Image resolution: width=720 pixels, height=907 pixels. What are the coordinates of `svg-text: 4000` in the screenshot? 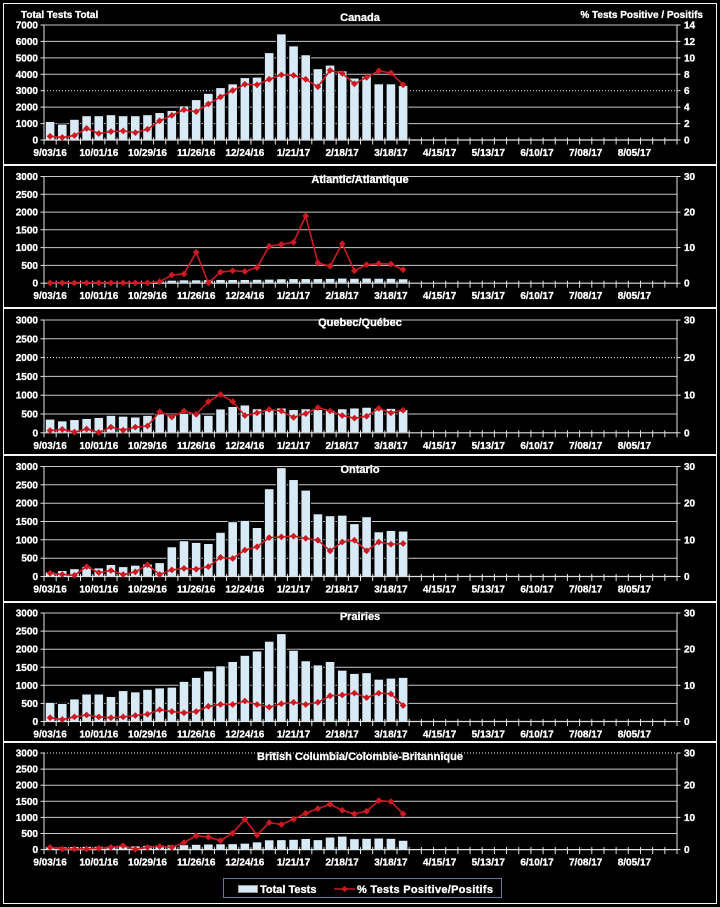 It's located at (27, 75).